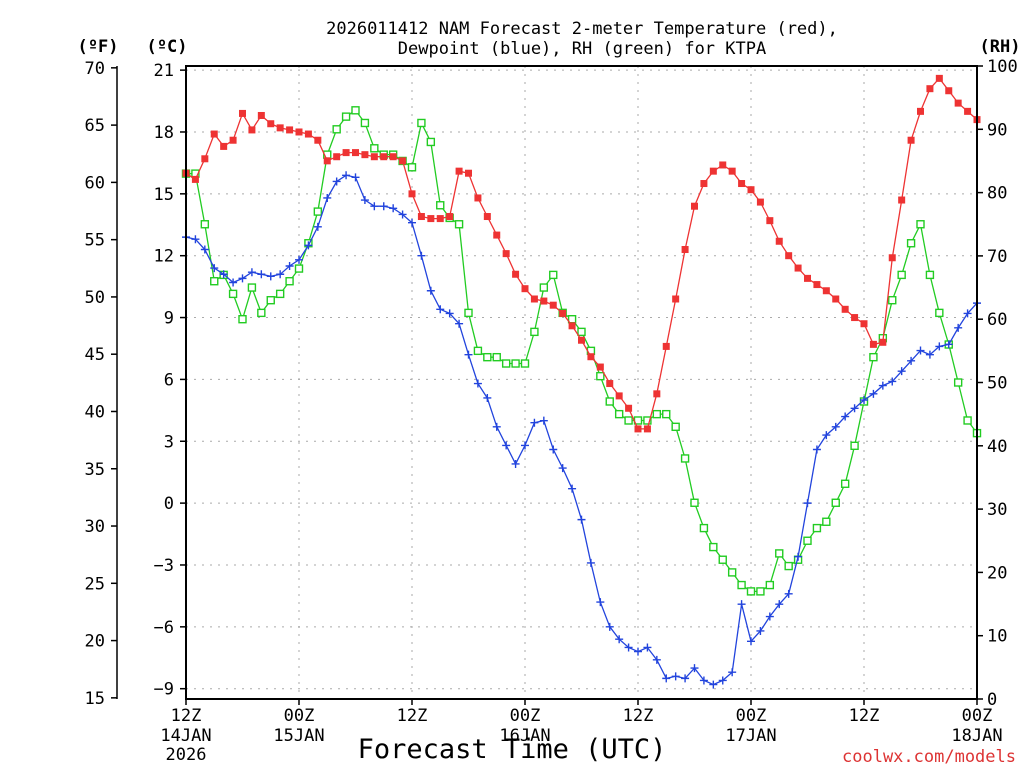  What do you see at coordinates (992, 700) in the screenshot?
I see `rh-tick-label: 0` at bounding box center [992, 700].